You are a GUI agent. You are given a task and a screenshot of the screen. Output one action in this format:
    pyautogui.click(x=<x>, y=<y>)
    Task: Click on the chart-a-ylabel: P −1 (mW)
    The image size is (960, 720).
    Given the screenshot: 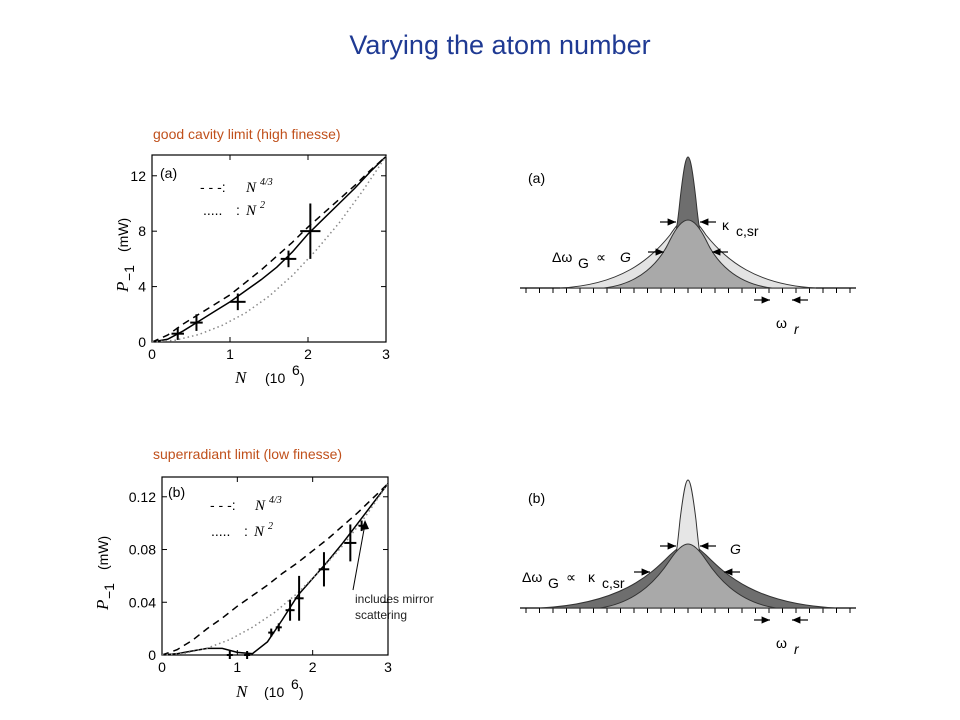 What is the action you would take?
    pyautogui.click(x=125, y=255)
    